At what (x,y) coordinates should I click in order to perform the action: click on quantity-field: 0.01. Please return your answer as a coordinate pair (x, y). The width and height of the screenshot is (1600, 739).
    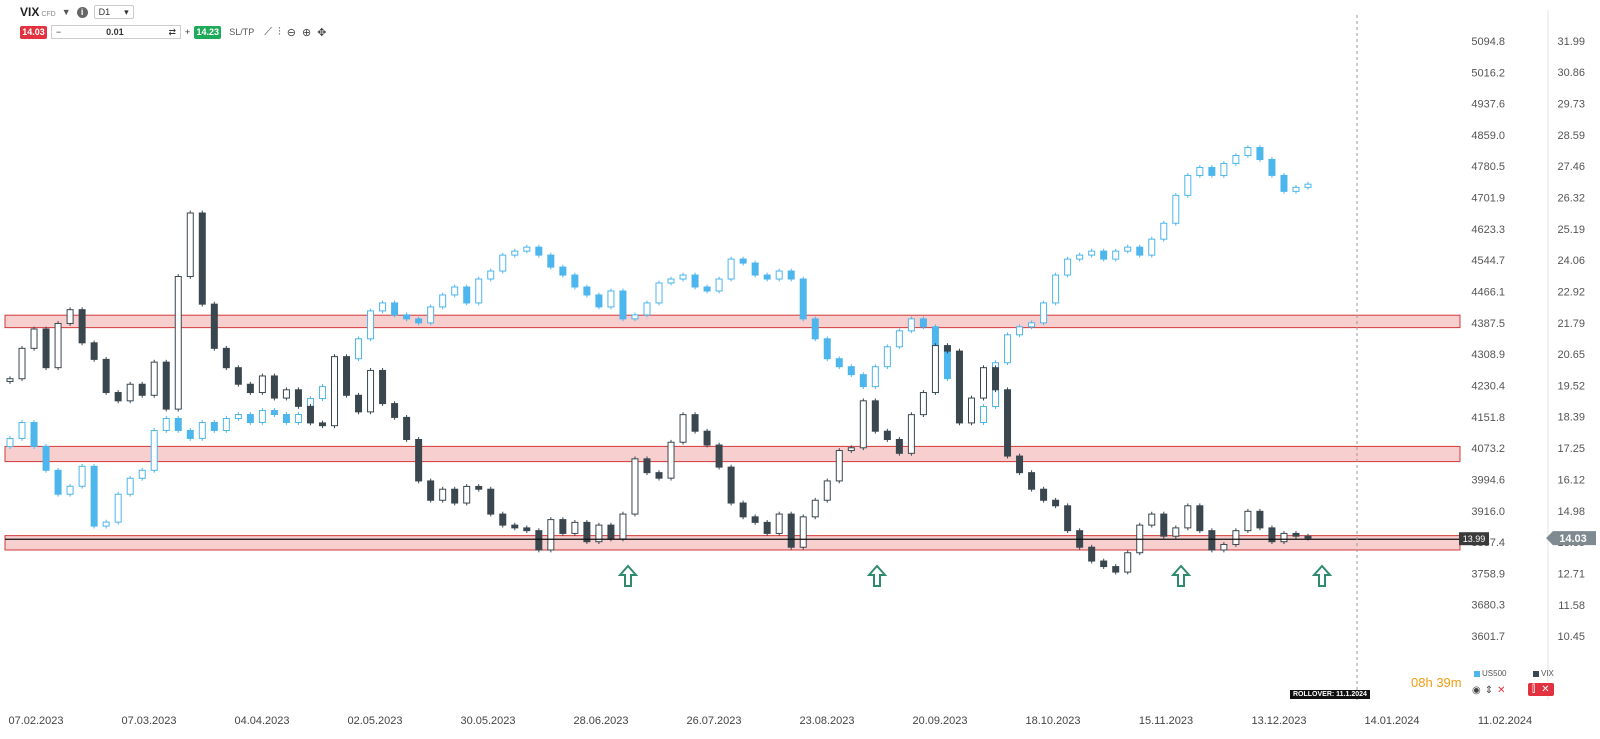
    Looking at the image, I should click on (115, 32).